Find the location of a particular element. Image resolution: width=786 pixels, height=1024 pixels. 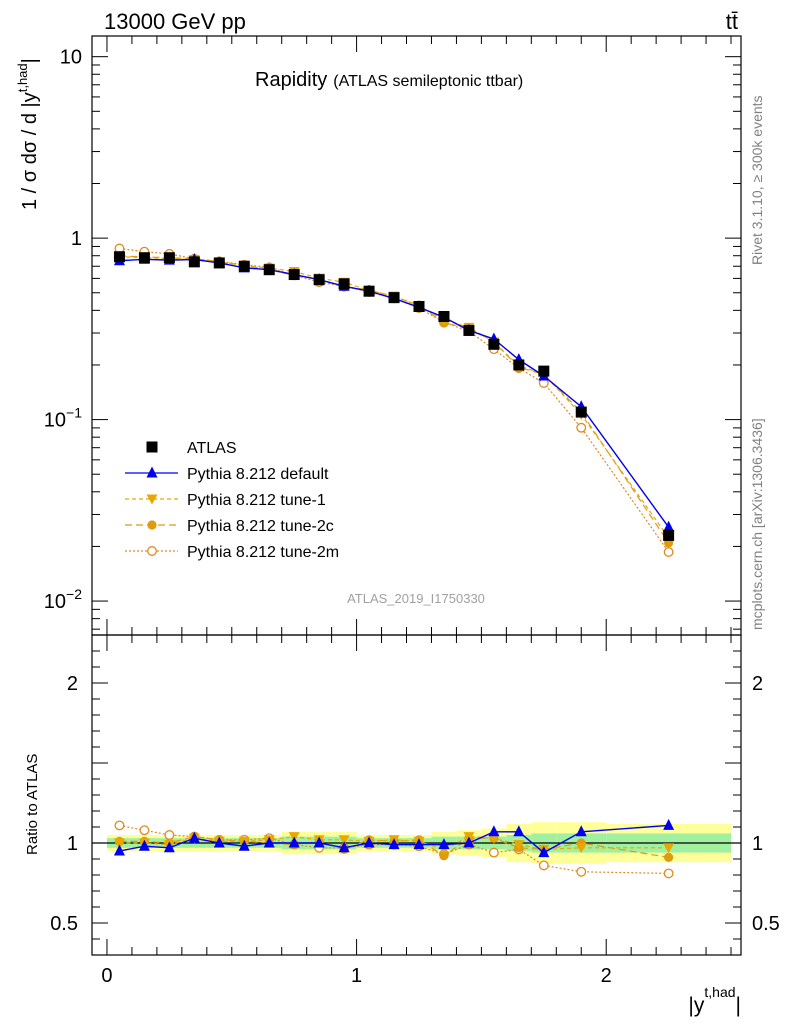

mcplots-label: mcplots.cern.ch [arXiv:1306.3436] is located at coordinates (757, 524).